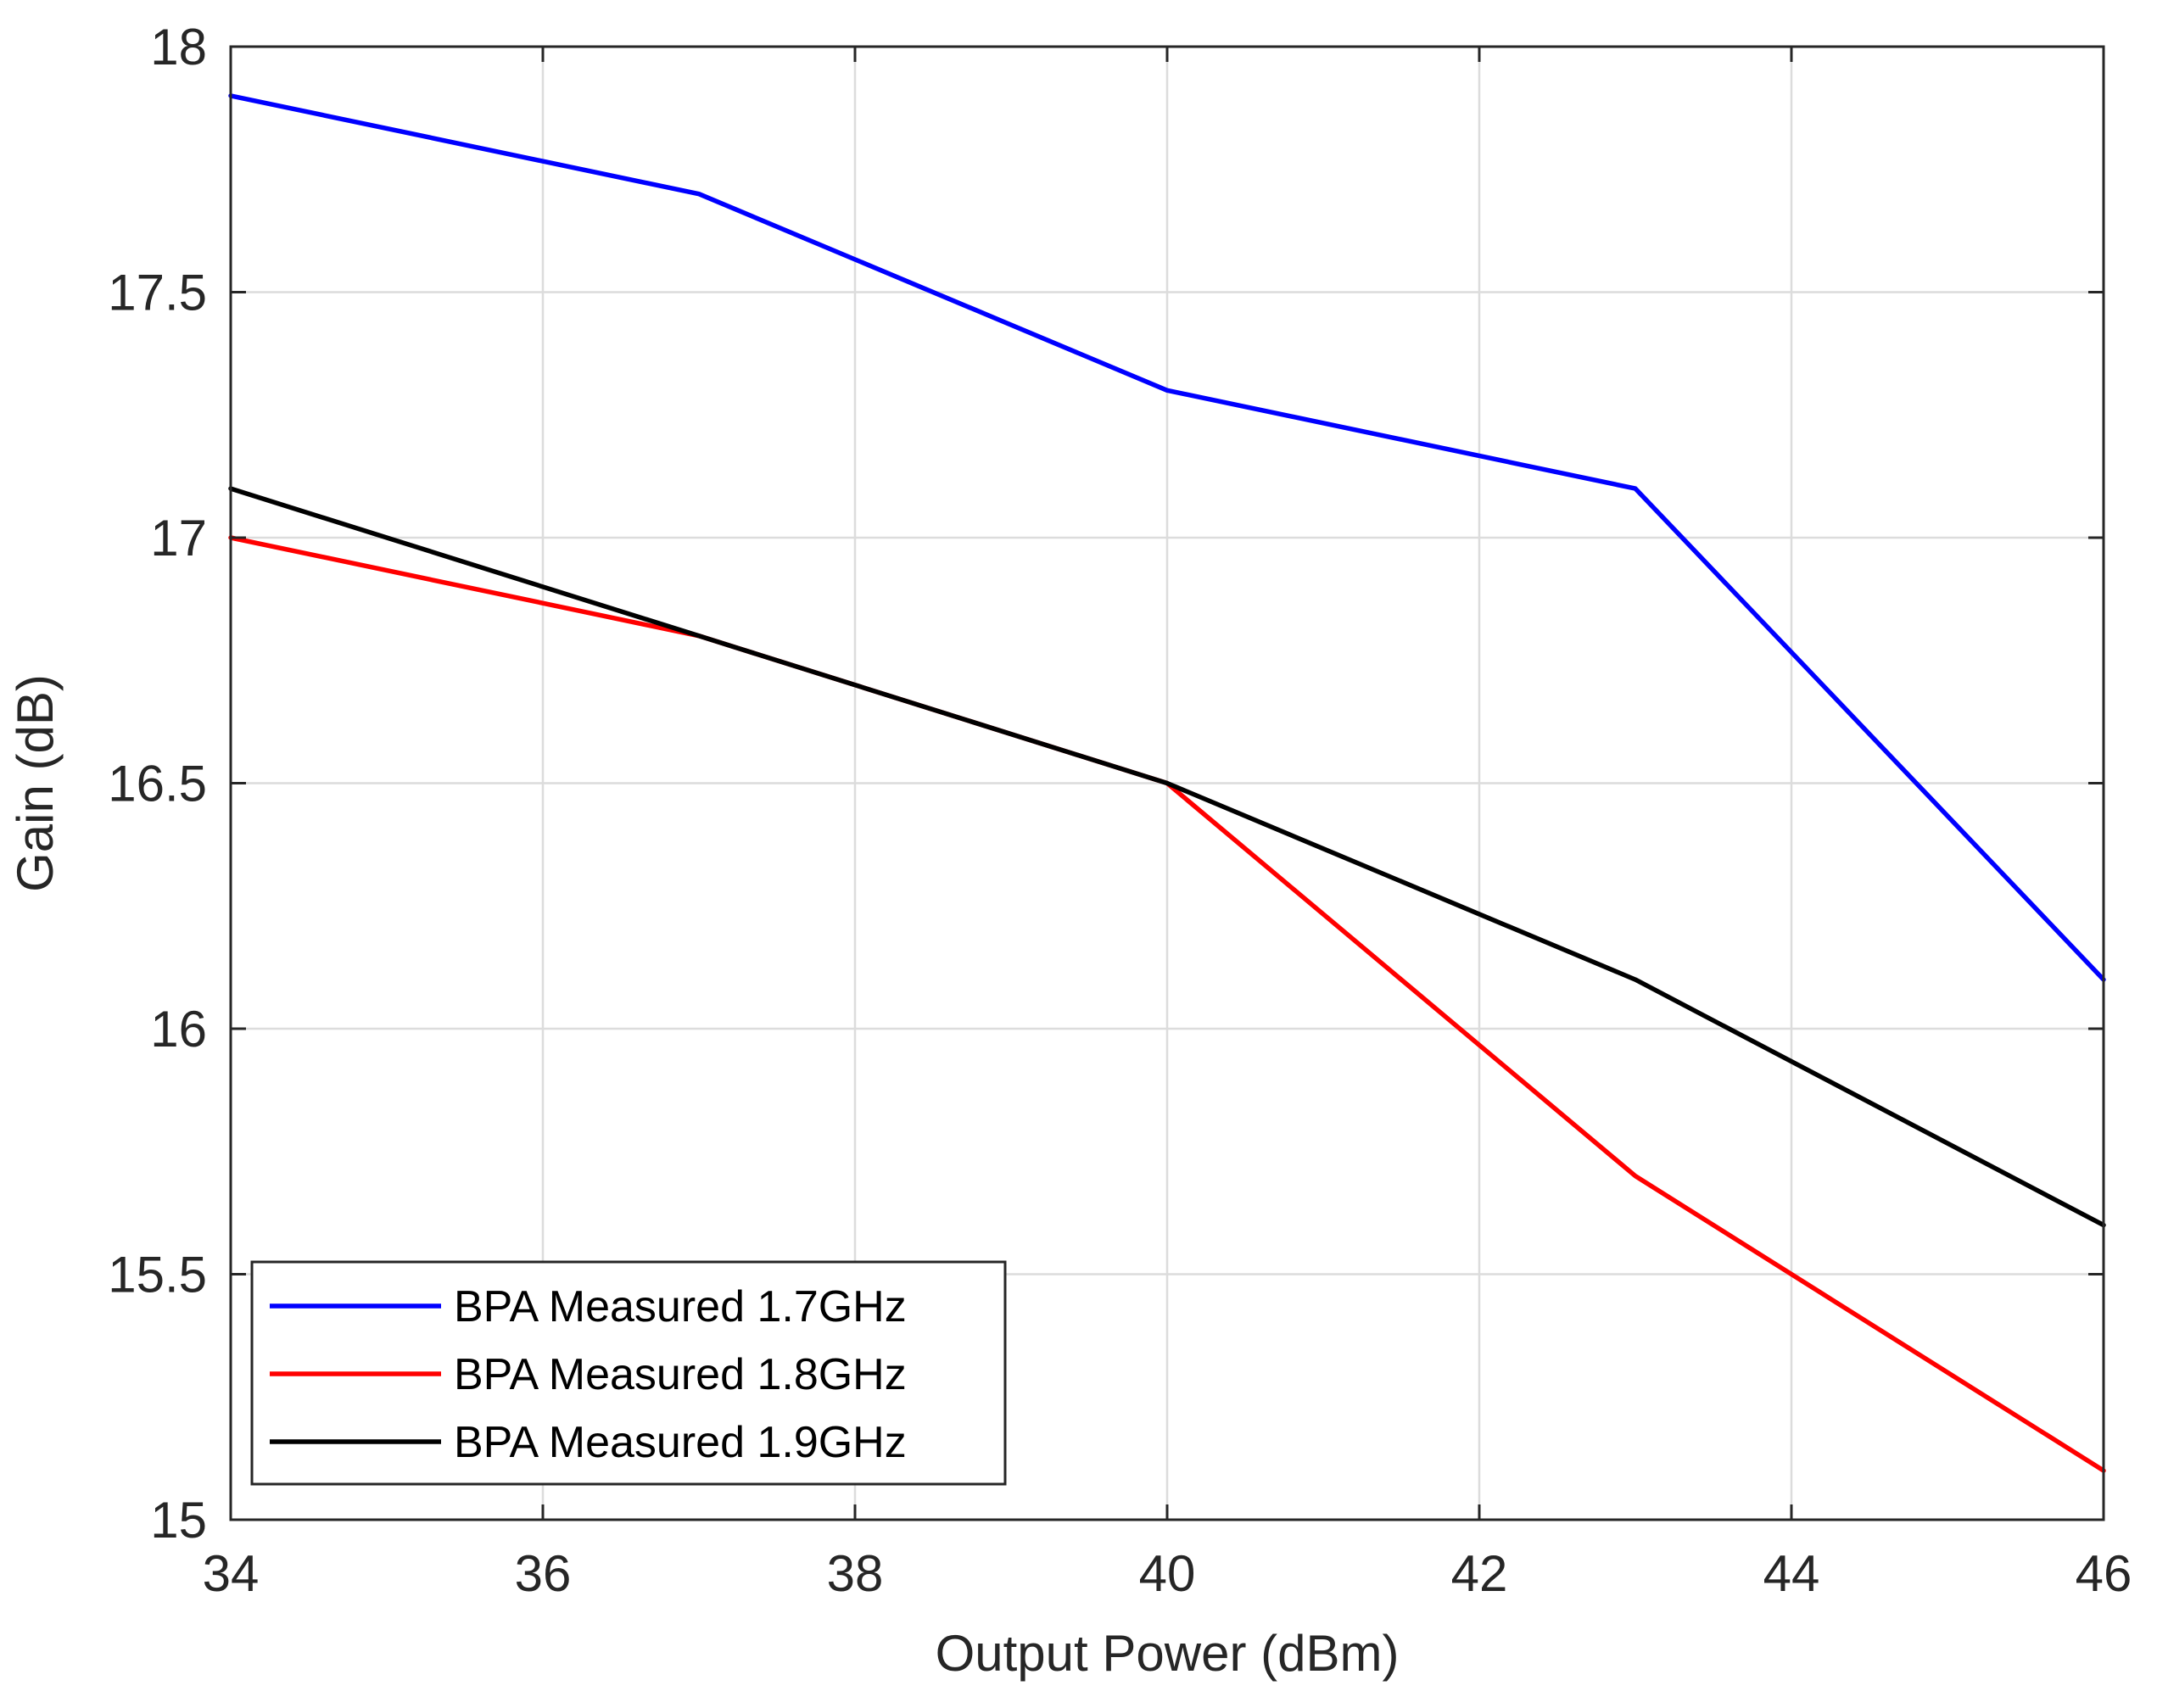 Image resolution: width=2157 pixels, height=1708 pixels. I want to click on y-tick-label: 16, so click(178, 1029).